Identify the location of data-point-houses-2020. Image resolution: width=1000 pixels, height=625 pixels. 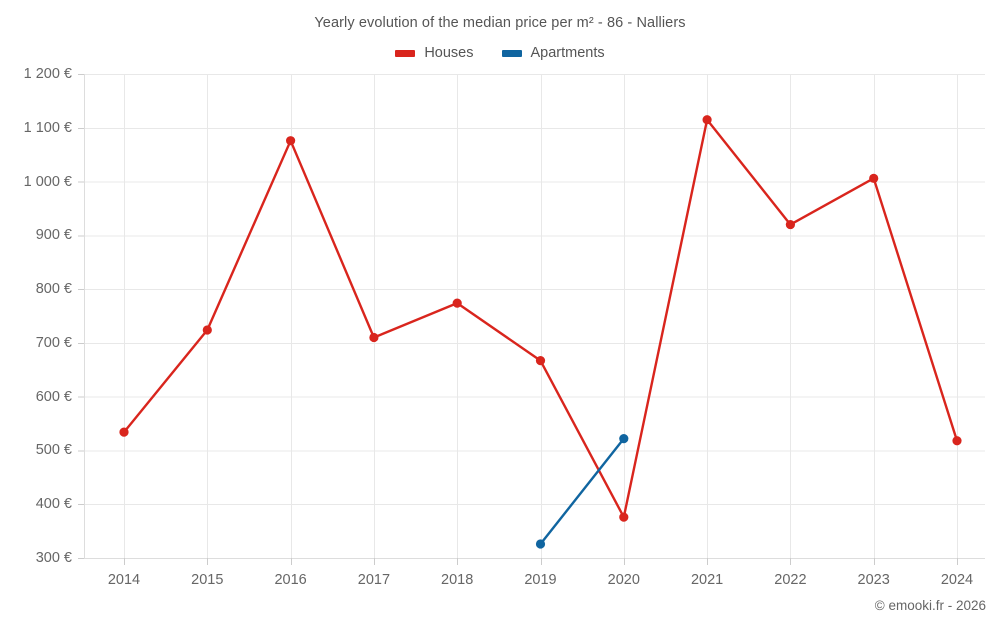
(624, 517).